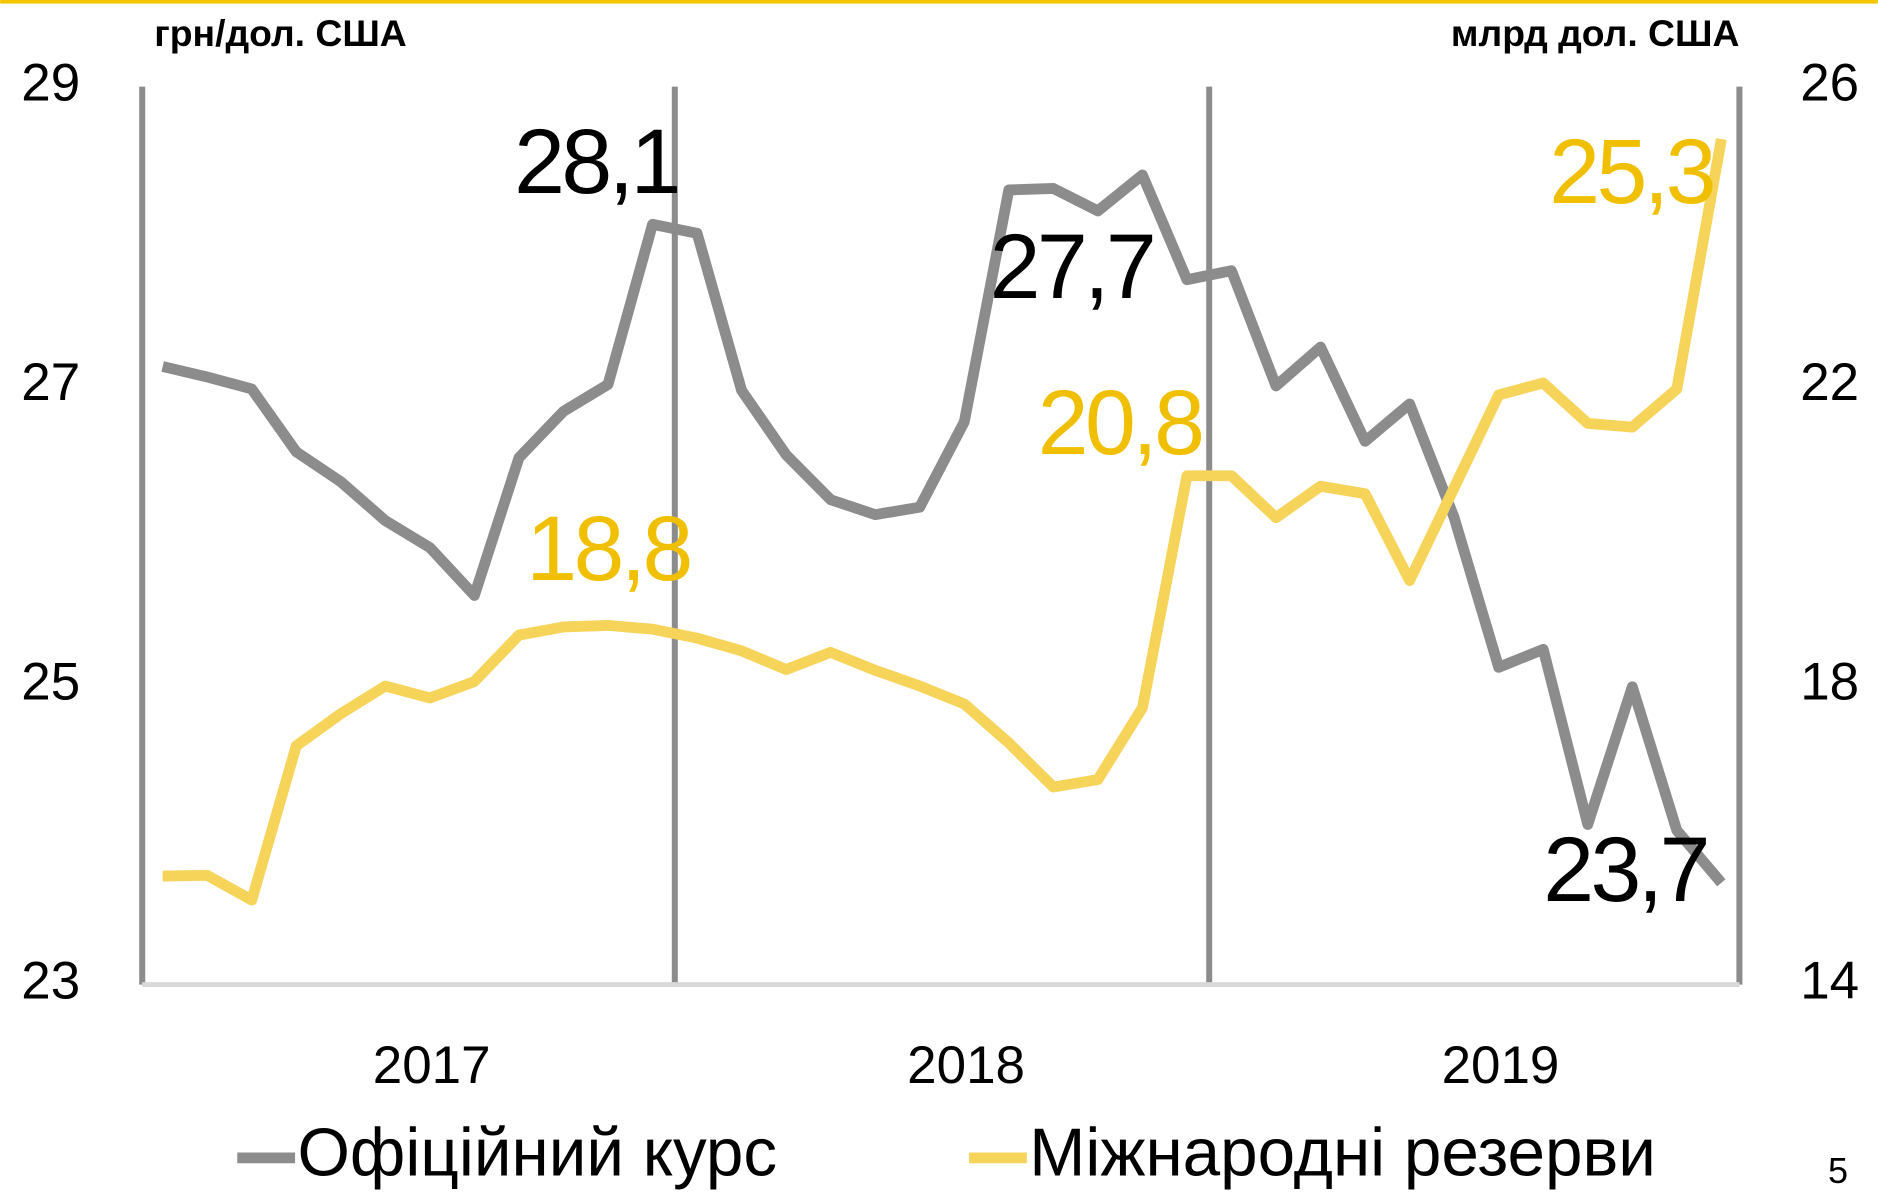 Image resolution: width=1878 pixels, height=1194 pixels. Describe the element at coordinates (1631, 172) in the screenshot. I see `data-label: 25,3` at that location.